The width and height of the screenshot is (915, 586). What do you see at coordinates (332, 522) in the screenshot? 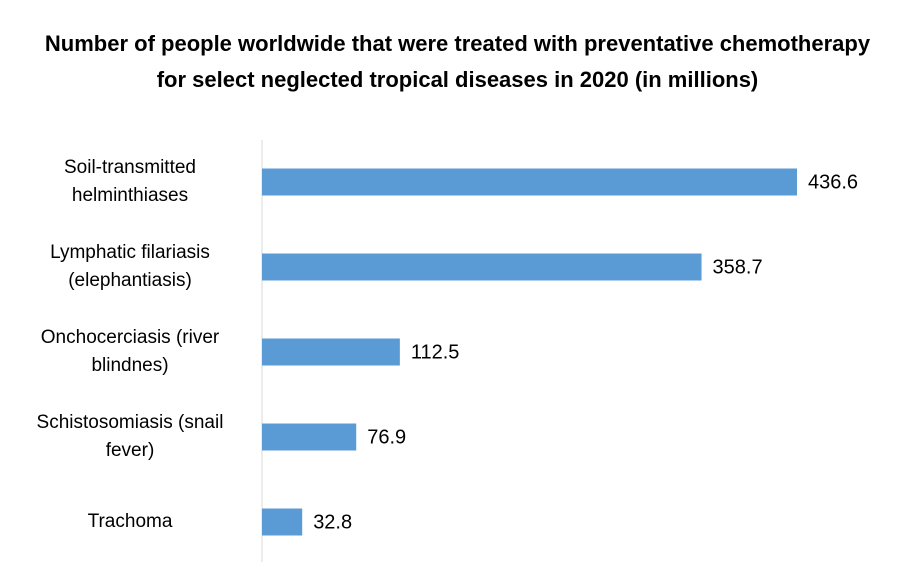
I see `data-label: 32.8` at bounding box center [332, 522].